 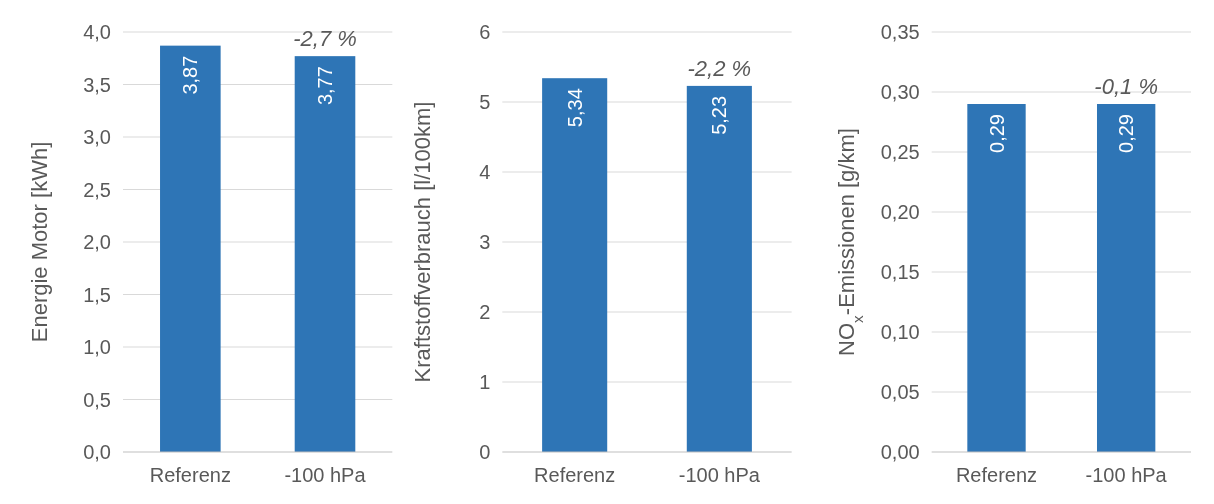 I want to click on y-tick-label: 2,0, so click(x=97, y=242).